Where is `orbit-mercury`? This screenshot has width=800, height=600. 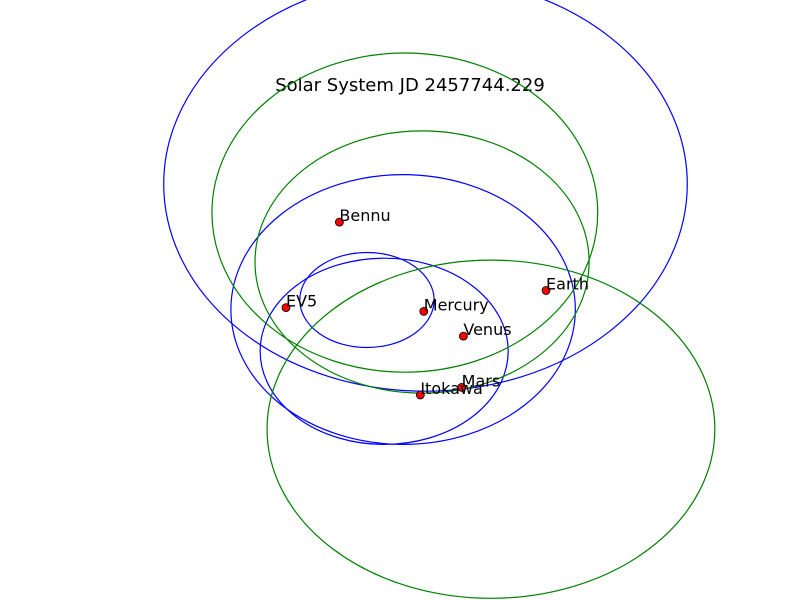 orbit-mercury is located at coordinates (367, 300).